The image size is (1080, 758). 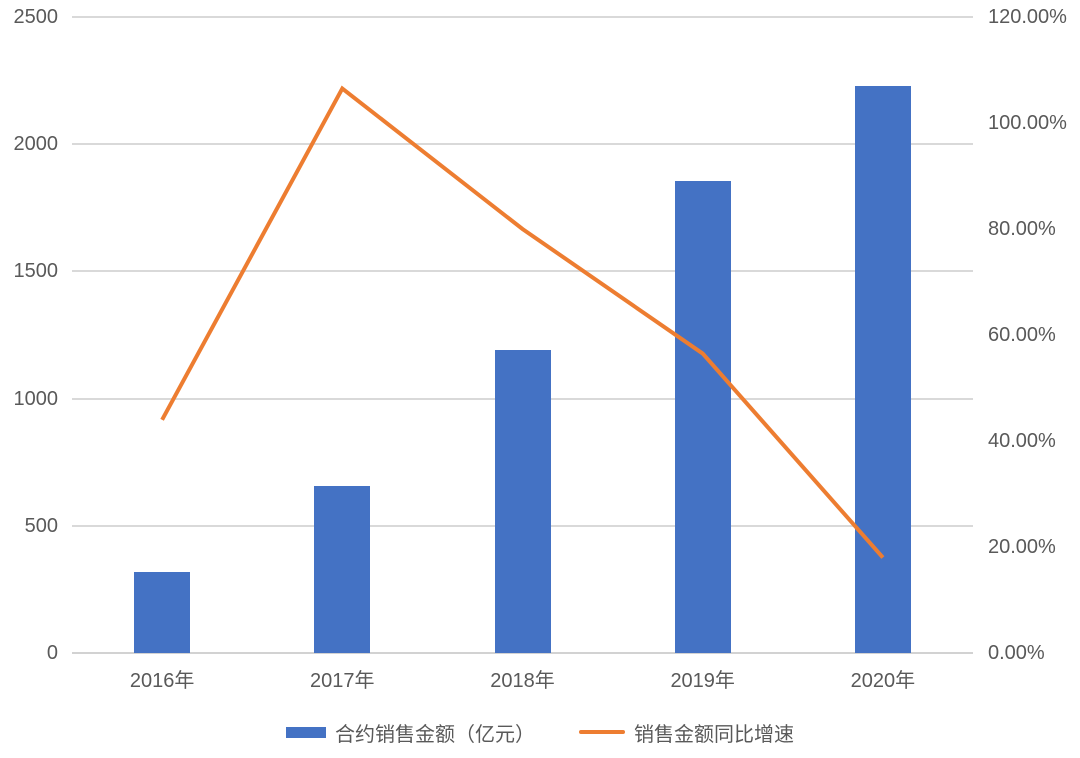 What do you see at coordinates (522, 144) in the screenshot?
I see `gridline-2000` at bounding box center [522, 144].